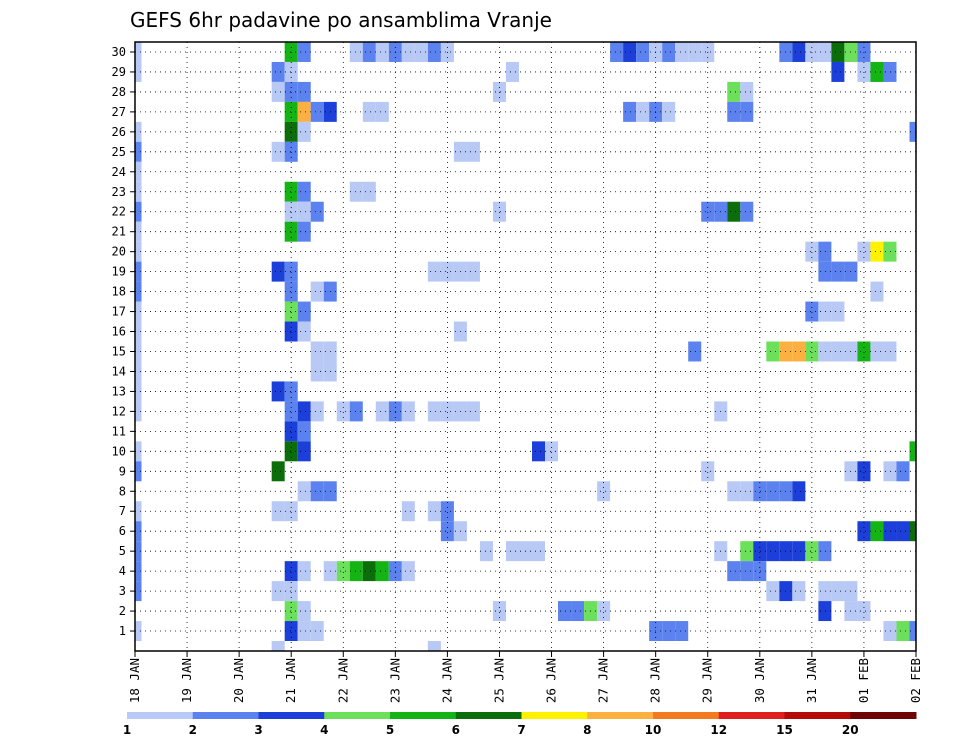 The height and width of the screenshot is (742, 960). Describe the element at coordinates (850, 730) in the screenshot. I see `colorbar-label: 20` at that location.